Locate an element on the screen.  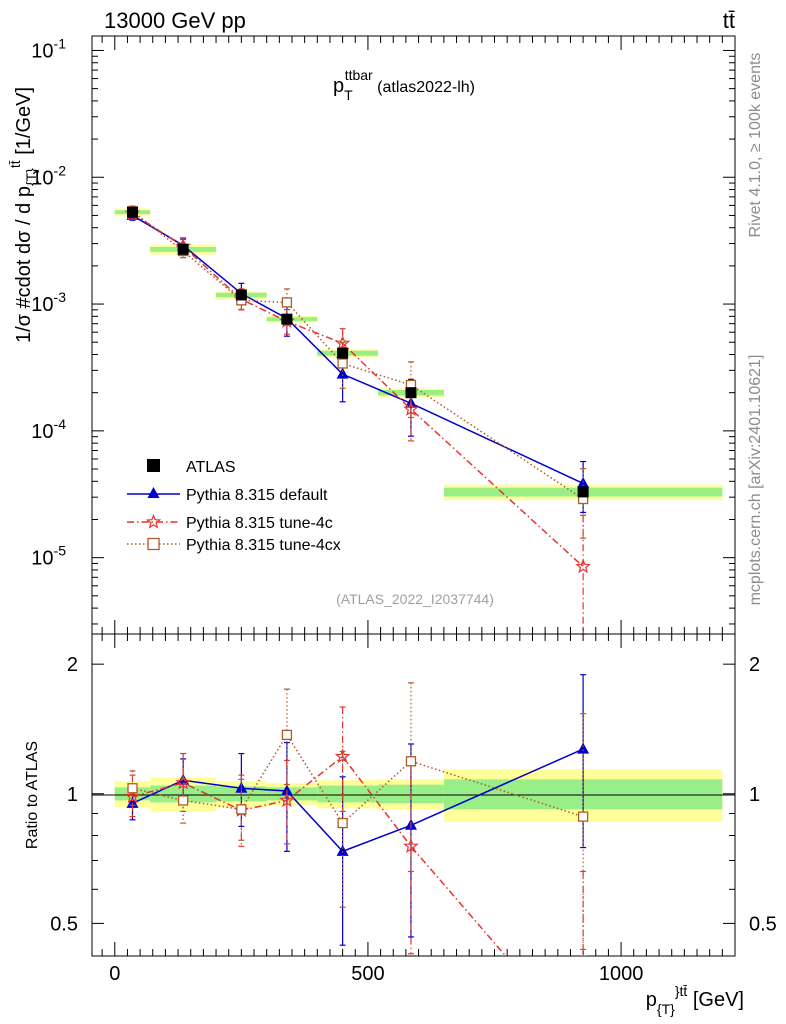
legend-default-marker is located at coordinates (153, 492).